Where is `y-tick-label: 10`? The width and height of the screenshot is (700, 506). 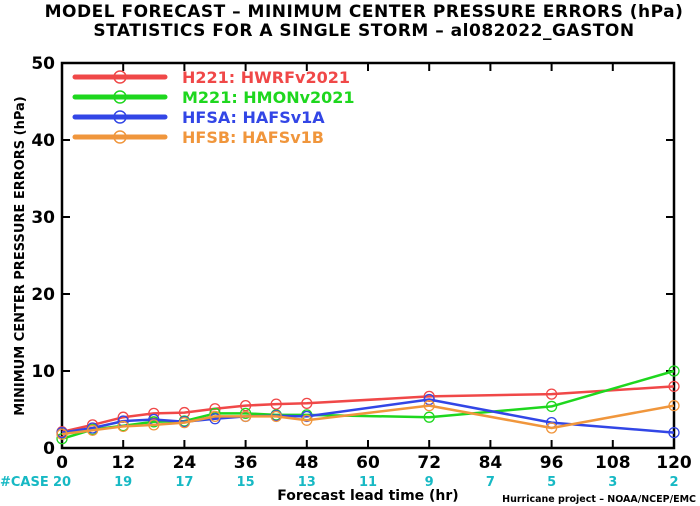 y-tick-label: 10 is located at coordinates (43, 372).